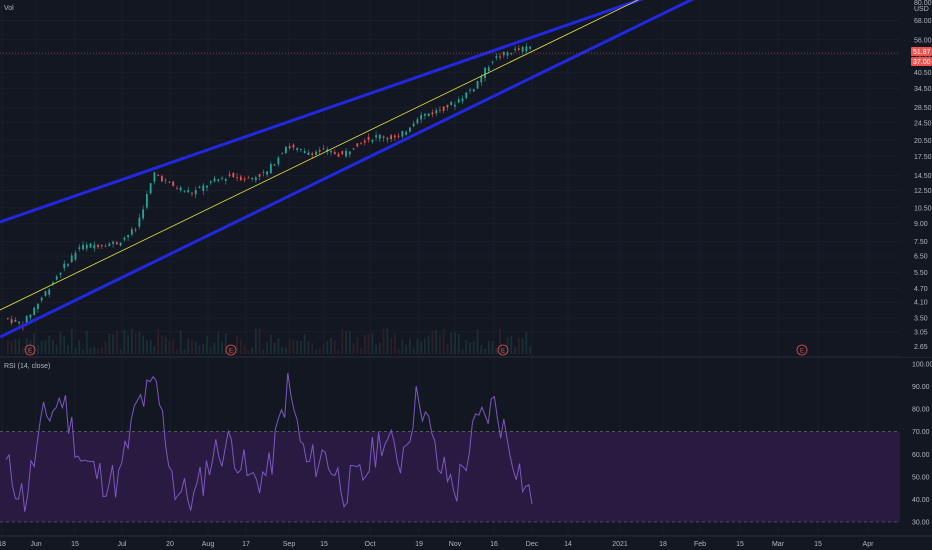 The width and height of the screenshot is (932, 550). I want to click on time-tick-label: 17, so click(246, 544).